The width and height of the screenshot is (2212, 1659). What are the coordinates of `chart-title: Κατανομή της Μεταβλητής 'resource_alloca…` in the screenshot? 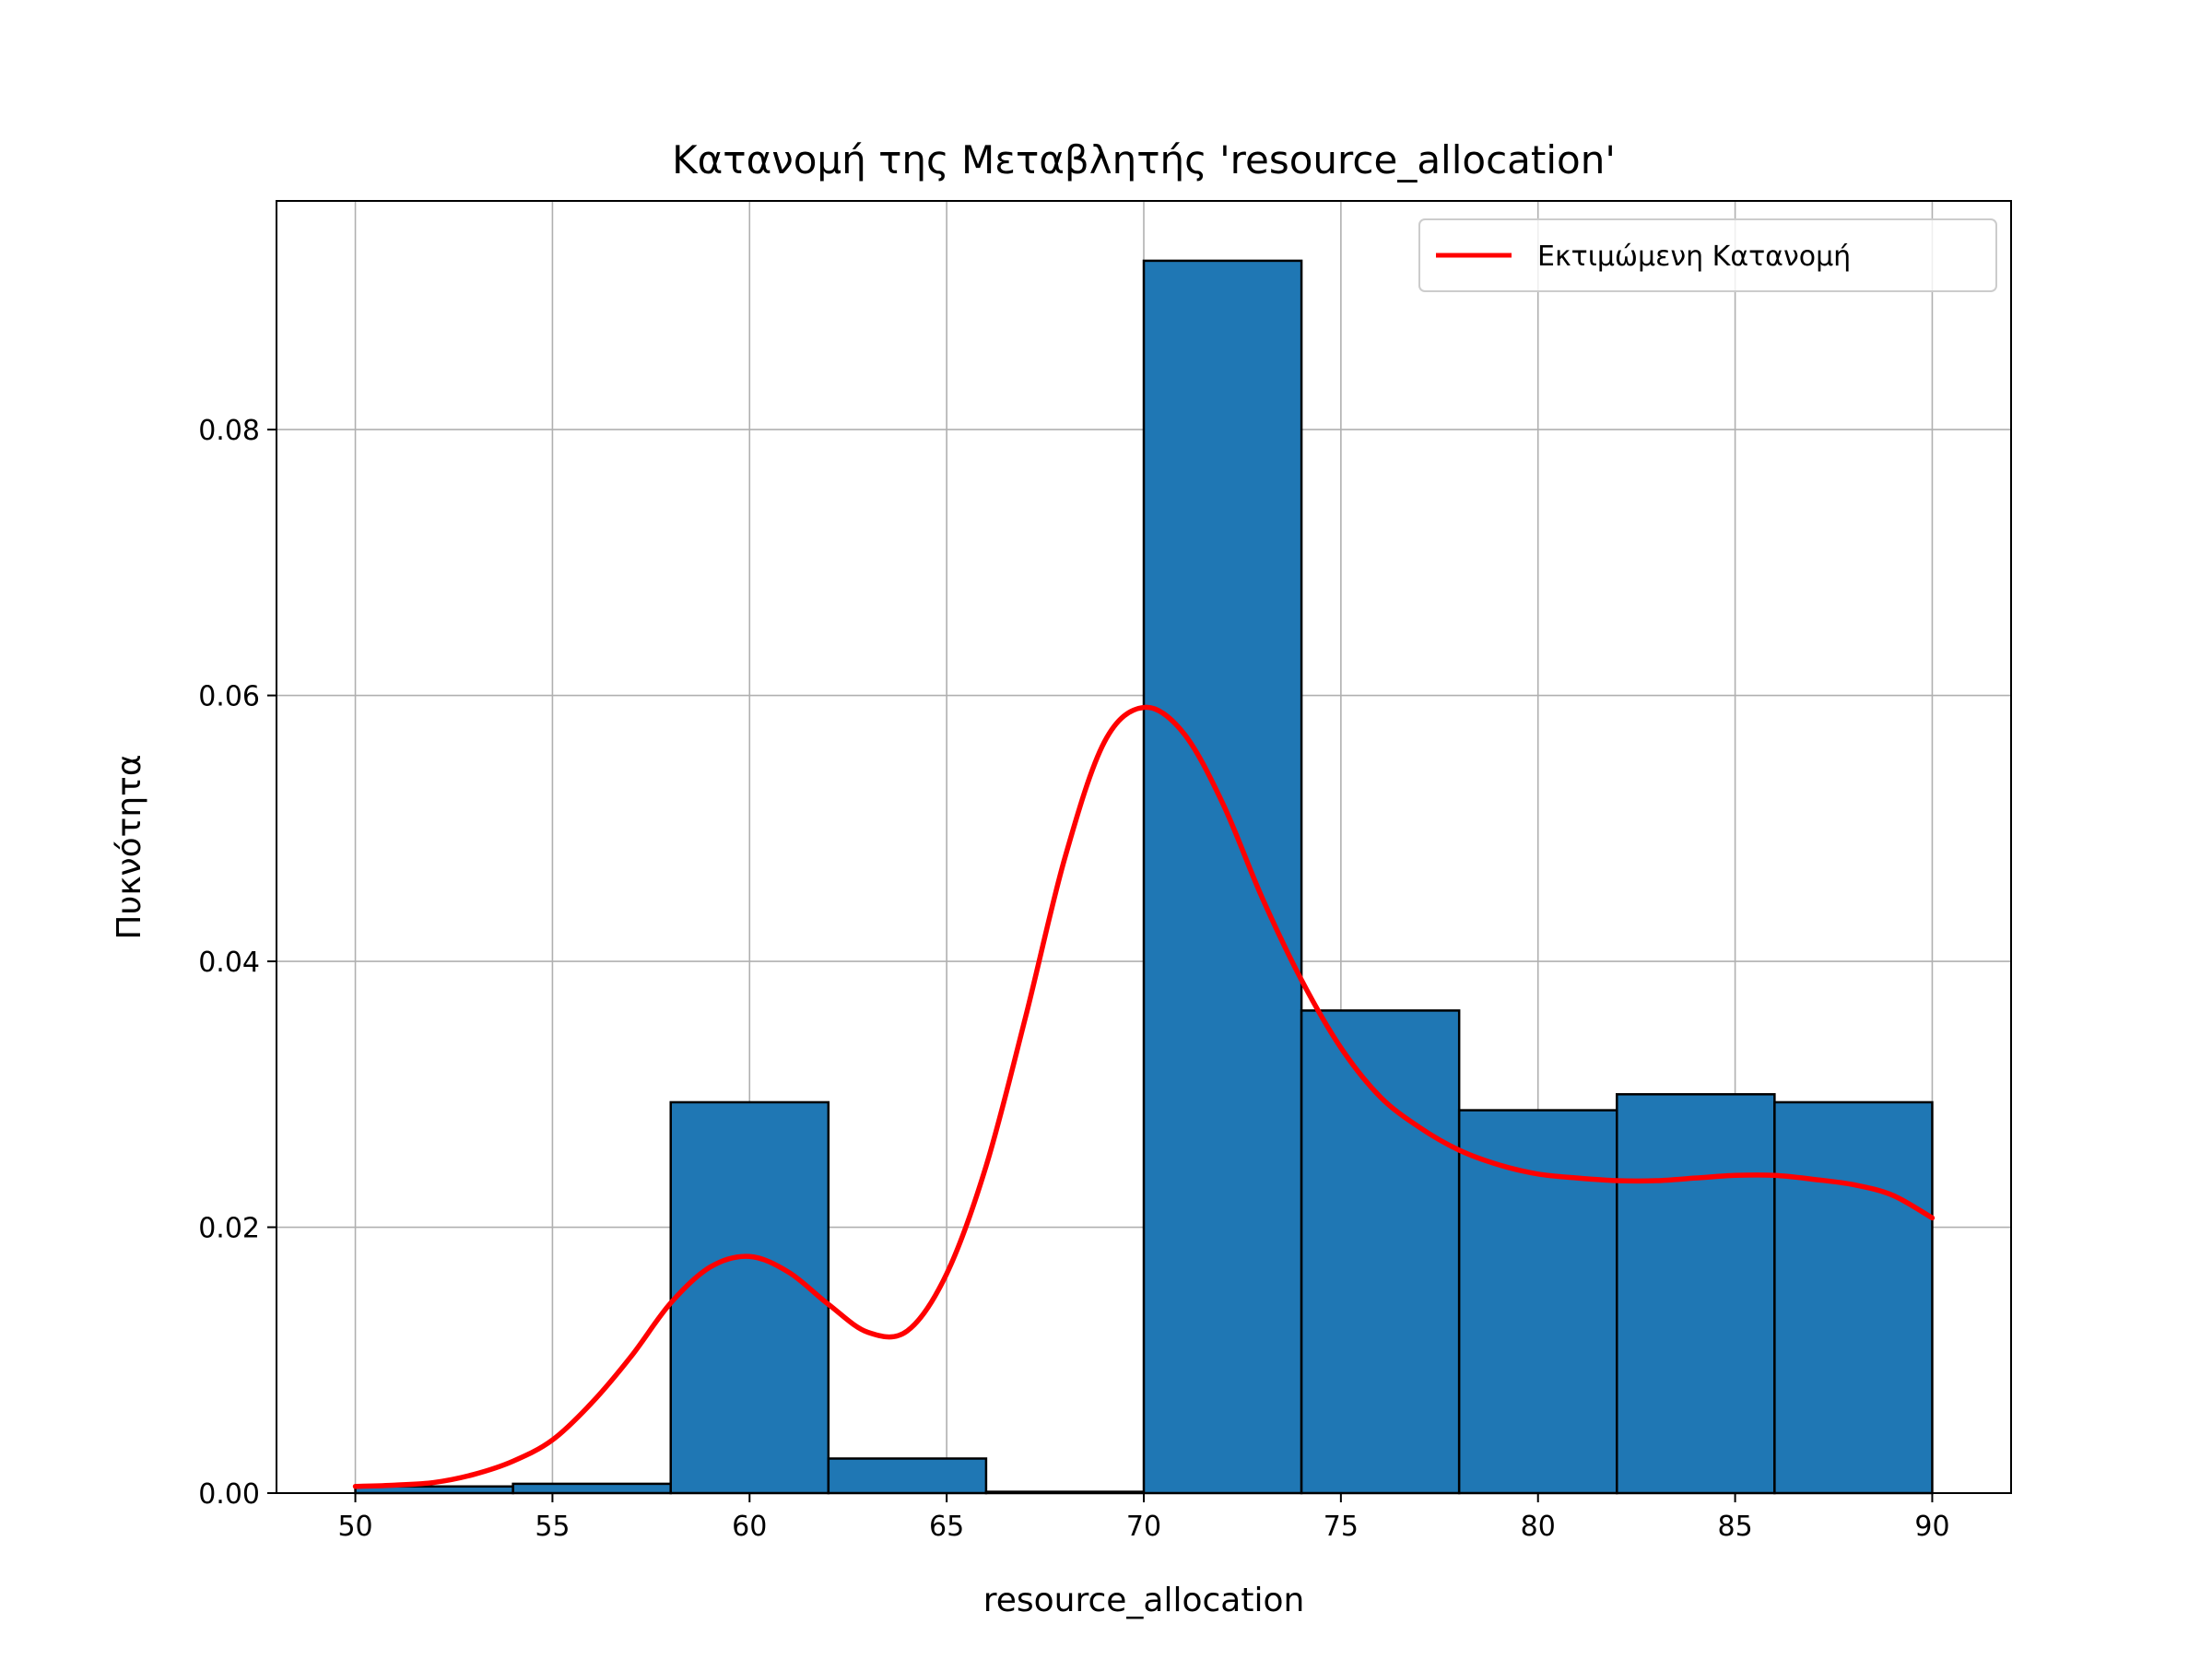 It's located at (1144, 159).